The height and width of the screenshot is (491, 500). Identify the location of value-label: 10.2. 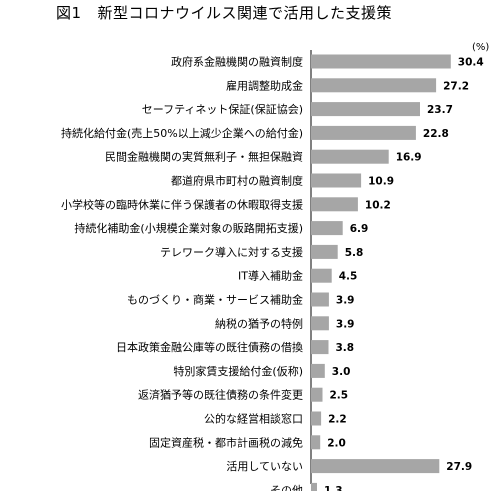
(378, 205).